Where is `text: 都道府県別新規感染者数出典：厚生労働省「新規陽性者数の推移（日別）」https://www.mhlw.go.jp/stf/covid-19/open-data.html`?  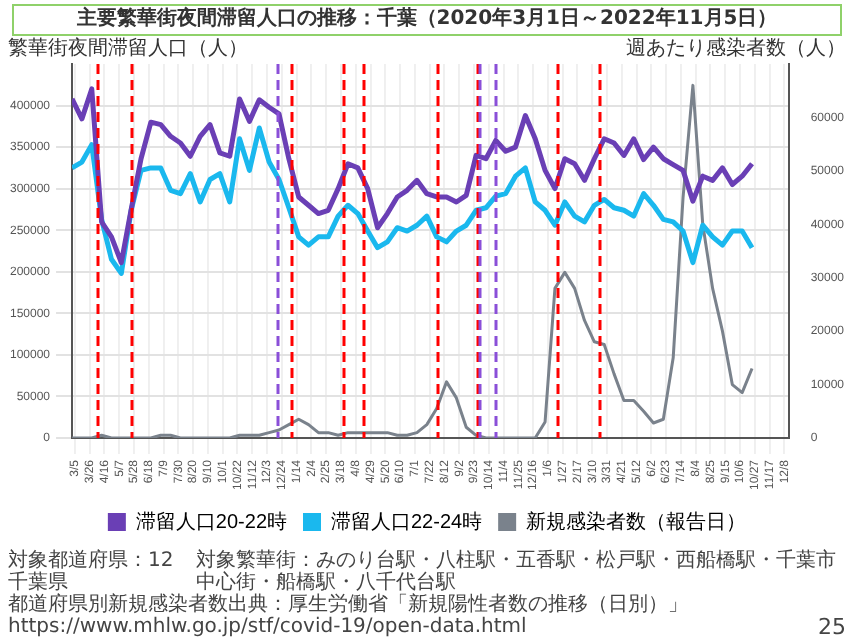
text: 都道府県別新規感染者数出典：厚生労働省「新規陽性者数の推移（日別）」https://www.mhlw.go.jp/stf/covid-19/open-data.html is located at coordinates (349, 616).